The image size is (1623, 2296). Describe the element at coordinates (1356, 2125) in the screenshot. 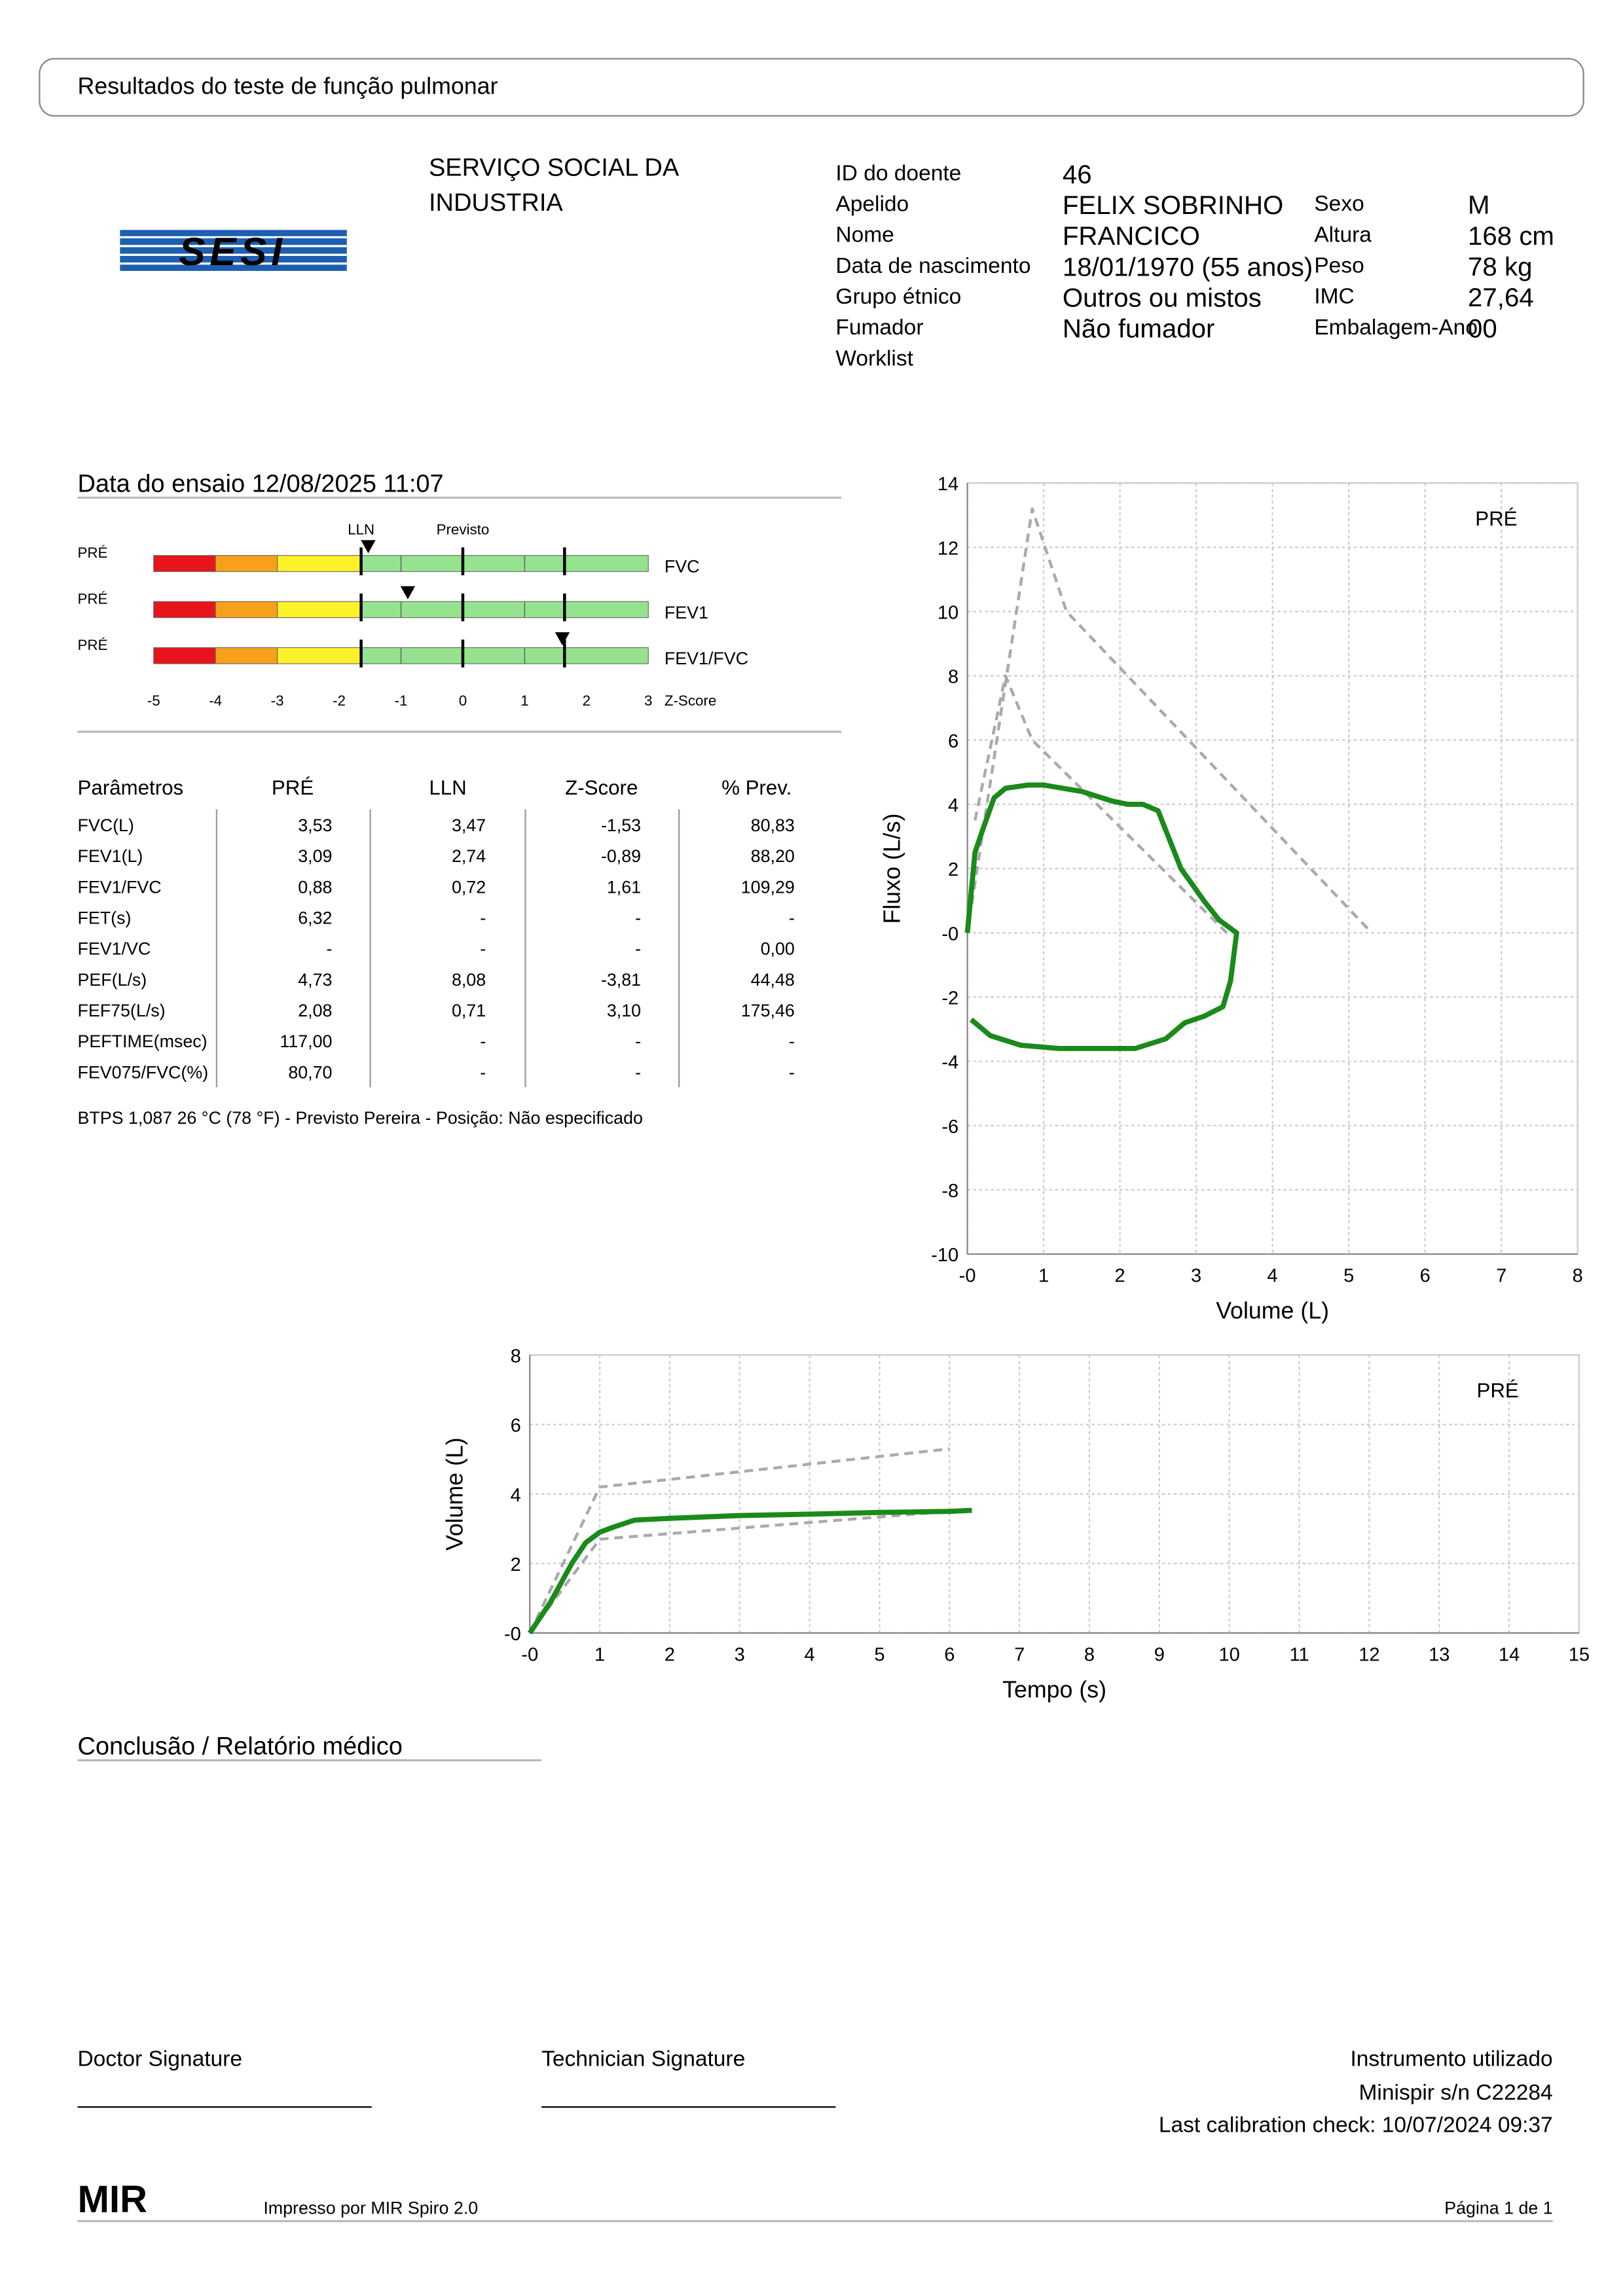

I see `calibration-check: Last calibration check: 10/07/2024 09:37` at that location.